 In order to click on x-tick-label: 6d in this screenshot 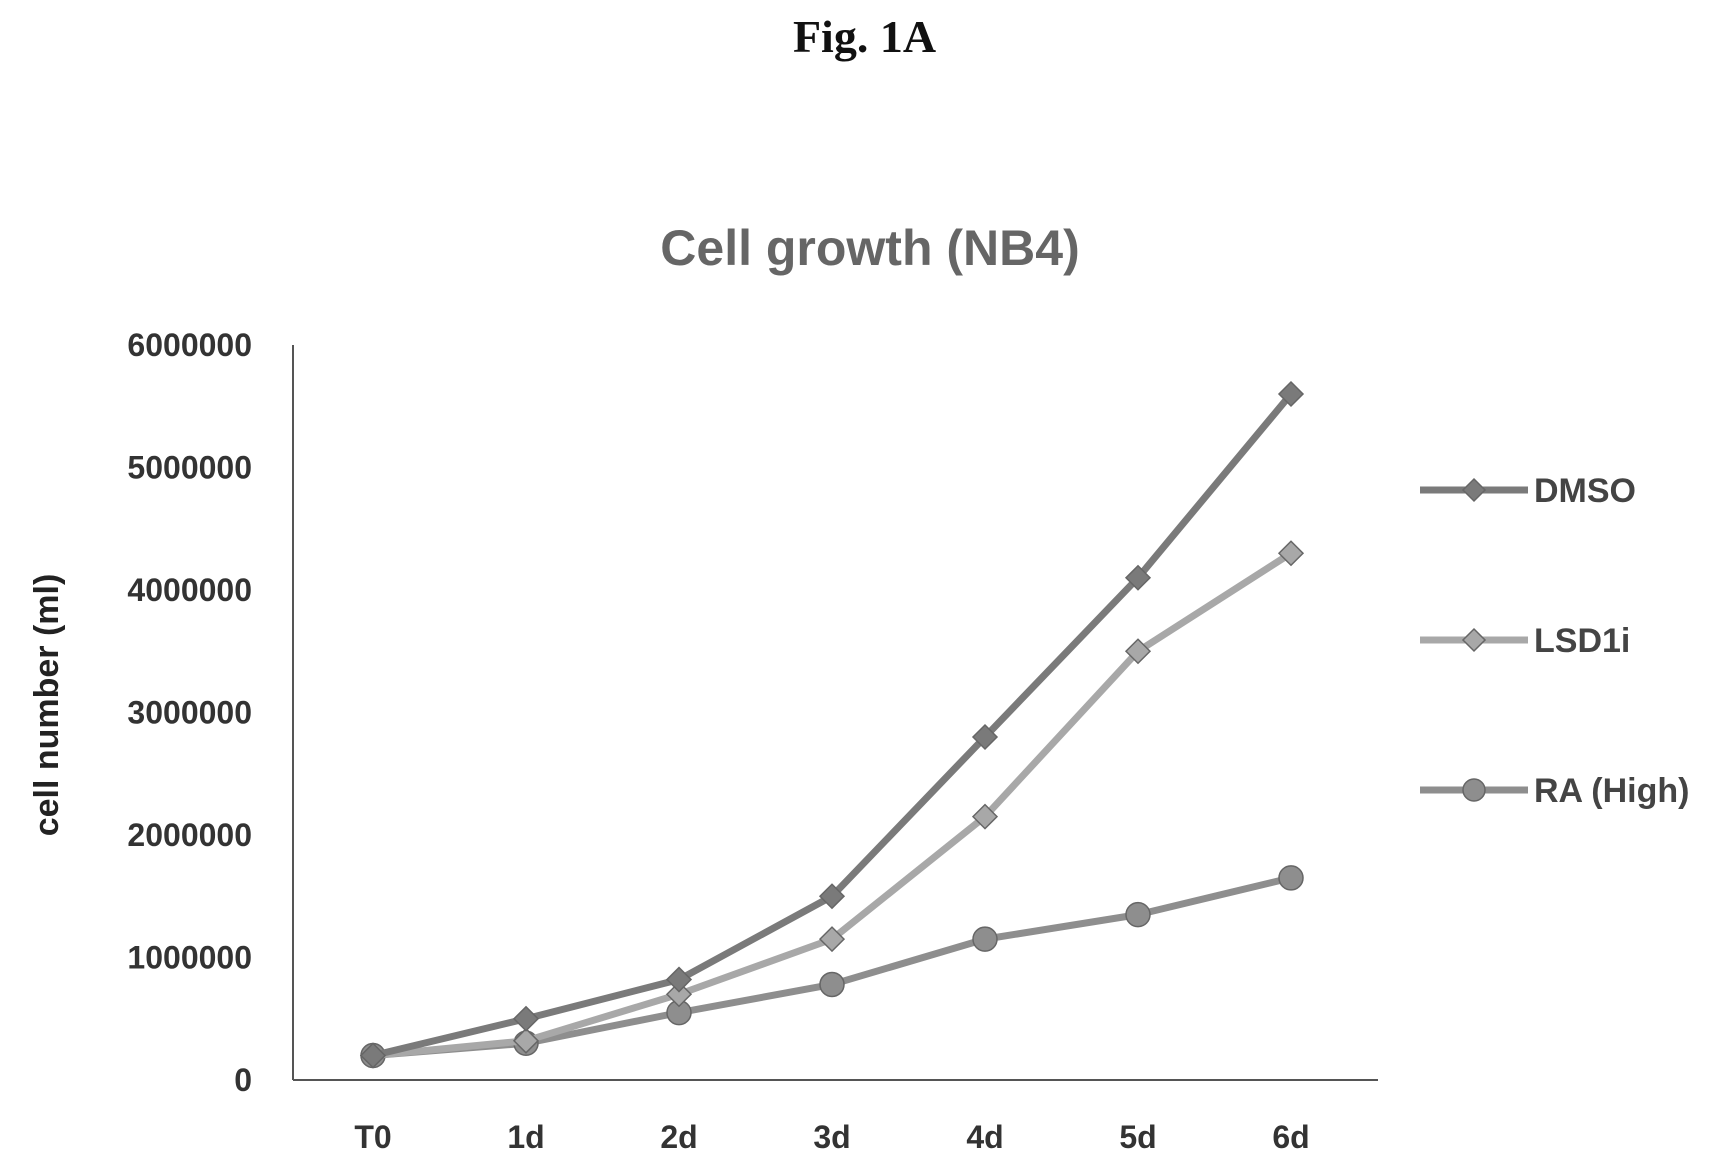, I will do `click(1290, 1137)`.